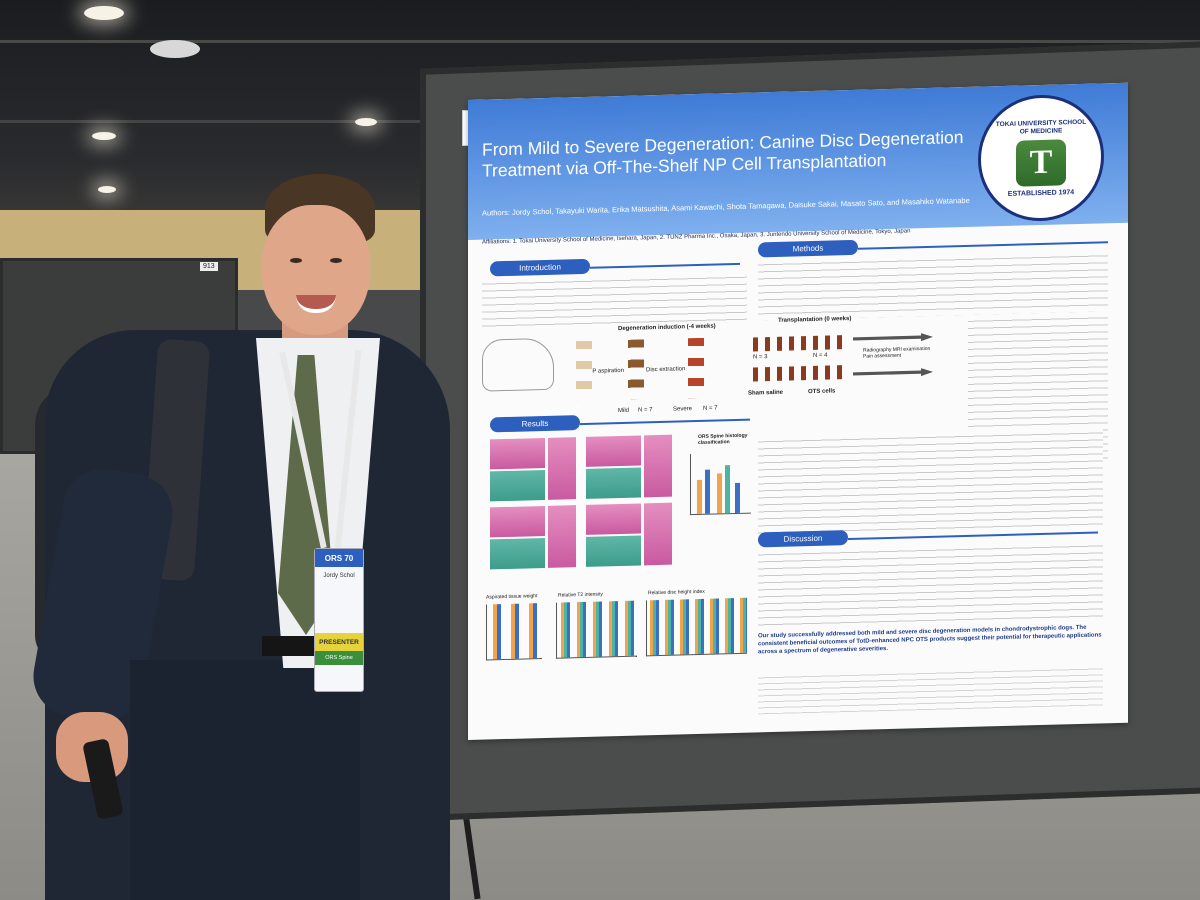 Image resolution: width=1200 pixels, height=900 pixels. Describe the element at coordinates (600, 41) in the screenshot. I see `ceiling-truss` at that location.